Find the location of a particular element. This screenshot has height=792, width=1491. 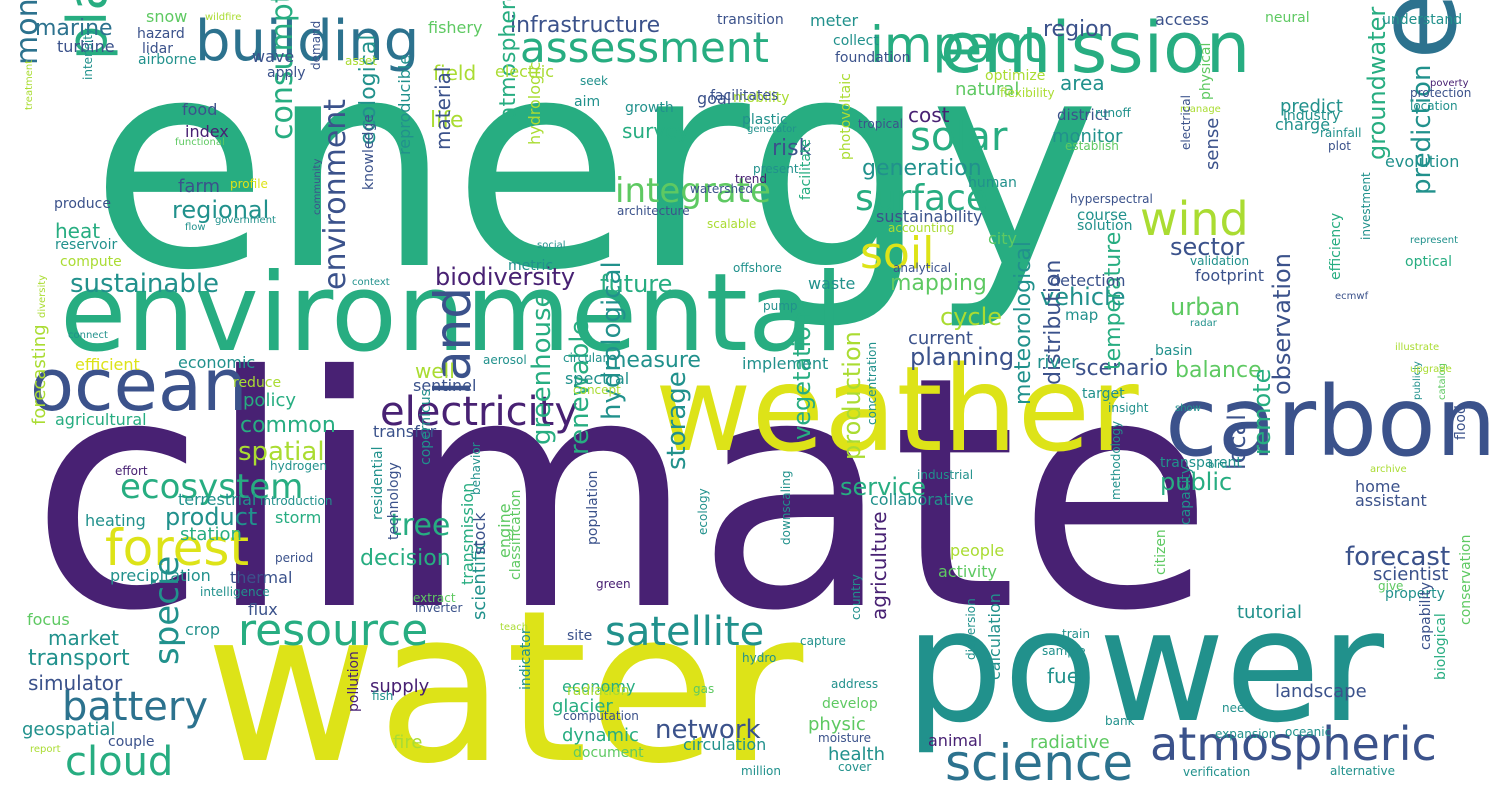

word-cycle: cycle is located at coordinates (971, 317).